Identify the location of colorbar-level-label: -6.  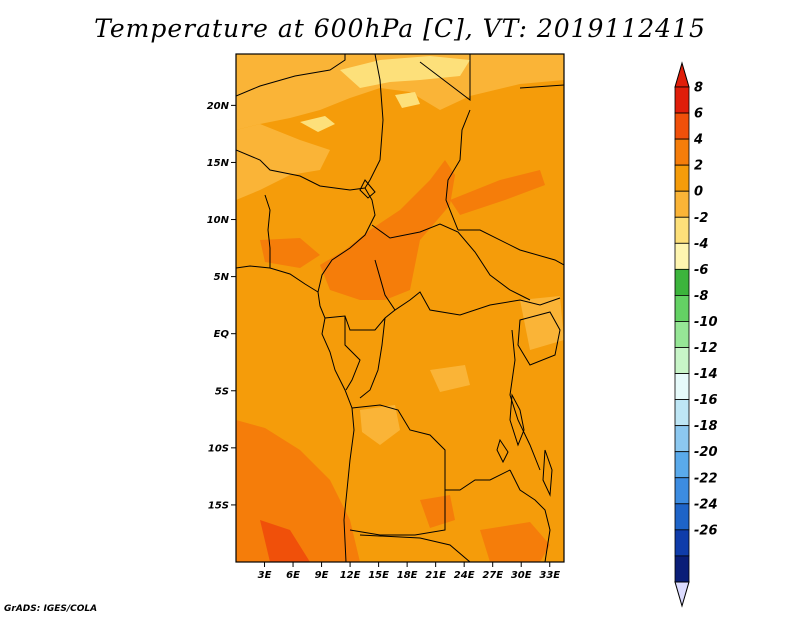
(701, 270).